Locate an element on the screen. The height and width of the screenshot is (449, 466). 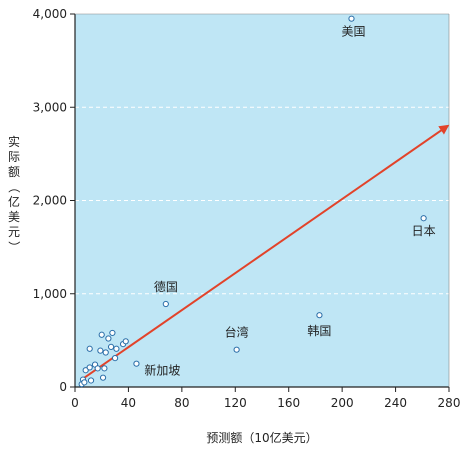
x-tick-label: 160 is located at coordinates (288, 403).